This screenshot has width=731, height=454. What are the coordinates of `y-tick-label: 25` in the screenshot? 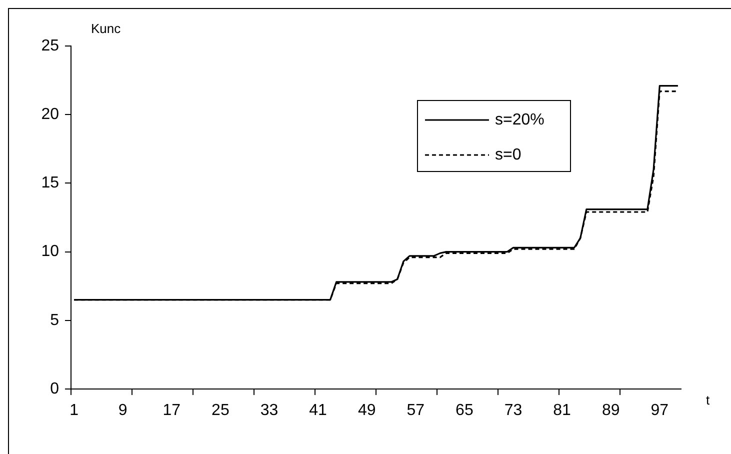 It's located at (50, 45).